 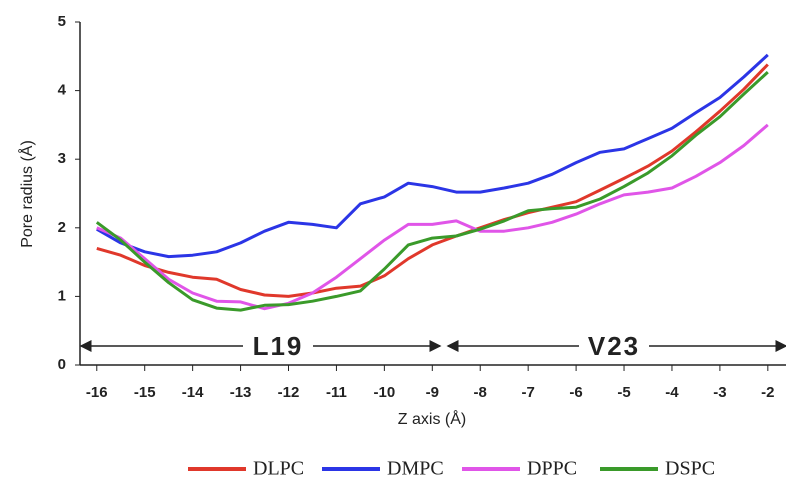 What do you see at coordinates (480, 392) in the screenshot?
I see `x-tick-label: -8` at bounding box center [480, 392].